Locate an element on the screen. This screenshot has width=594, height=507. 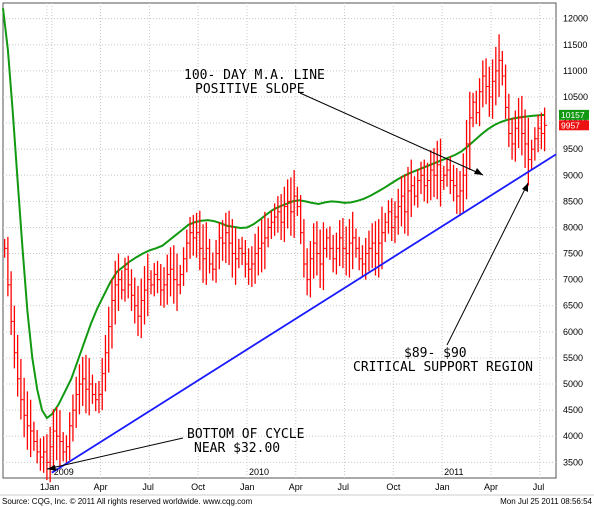
y-tick-label: 10500 is located at coordinates (575, 97).